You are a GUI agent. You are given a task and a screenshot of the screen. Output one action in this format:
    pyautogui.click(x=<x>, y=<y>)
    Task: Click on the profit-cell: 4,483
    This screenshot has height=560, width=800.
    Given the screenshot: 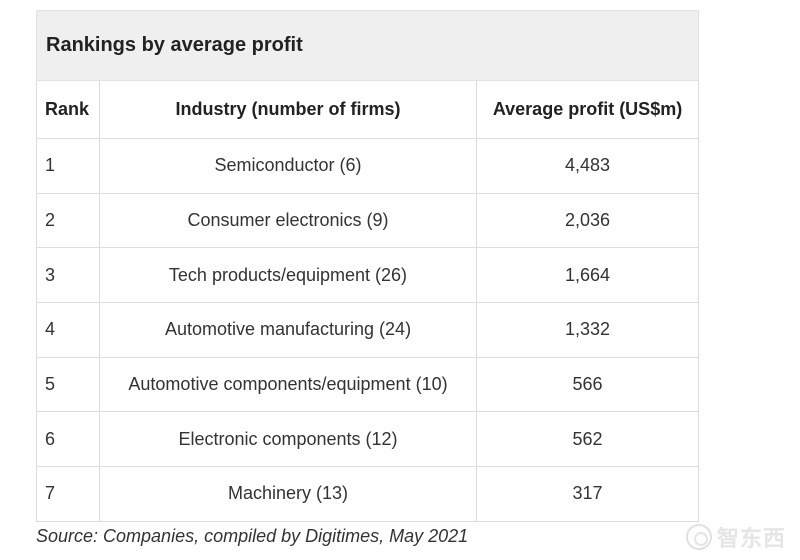 What is the action you would take?
    pyautogui.click(x=587, y=166)
    